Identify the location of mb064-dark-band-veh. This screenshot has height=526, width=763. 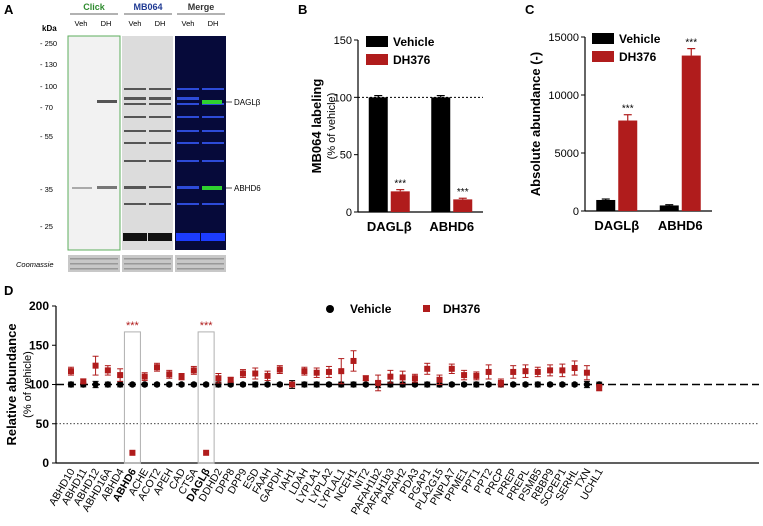
(135, 237).